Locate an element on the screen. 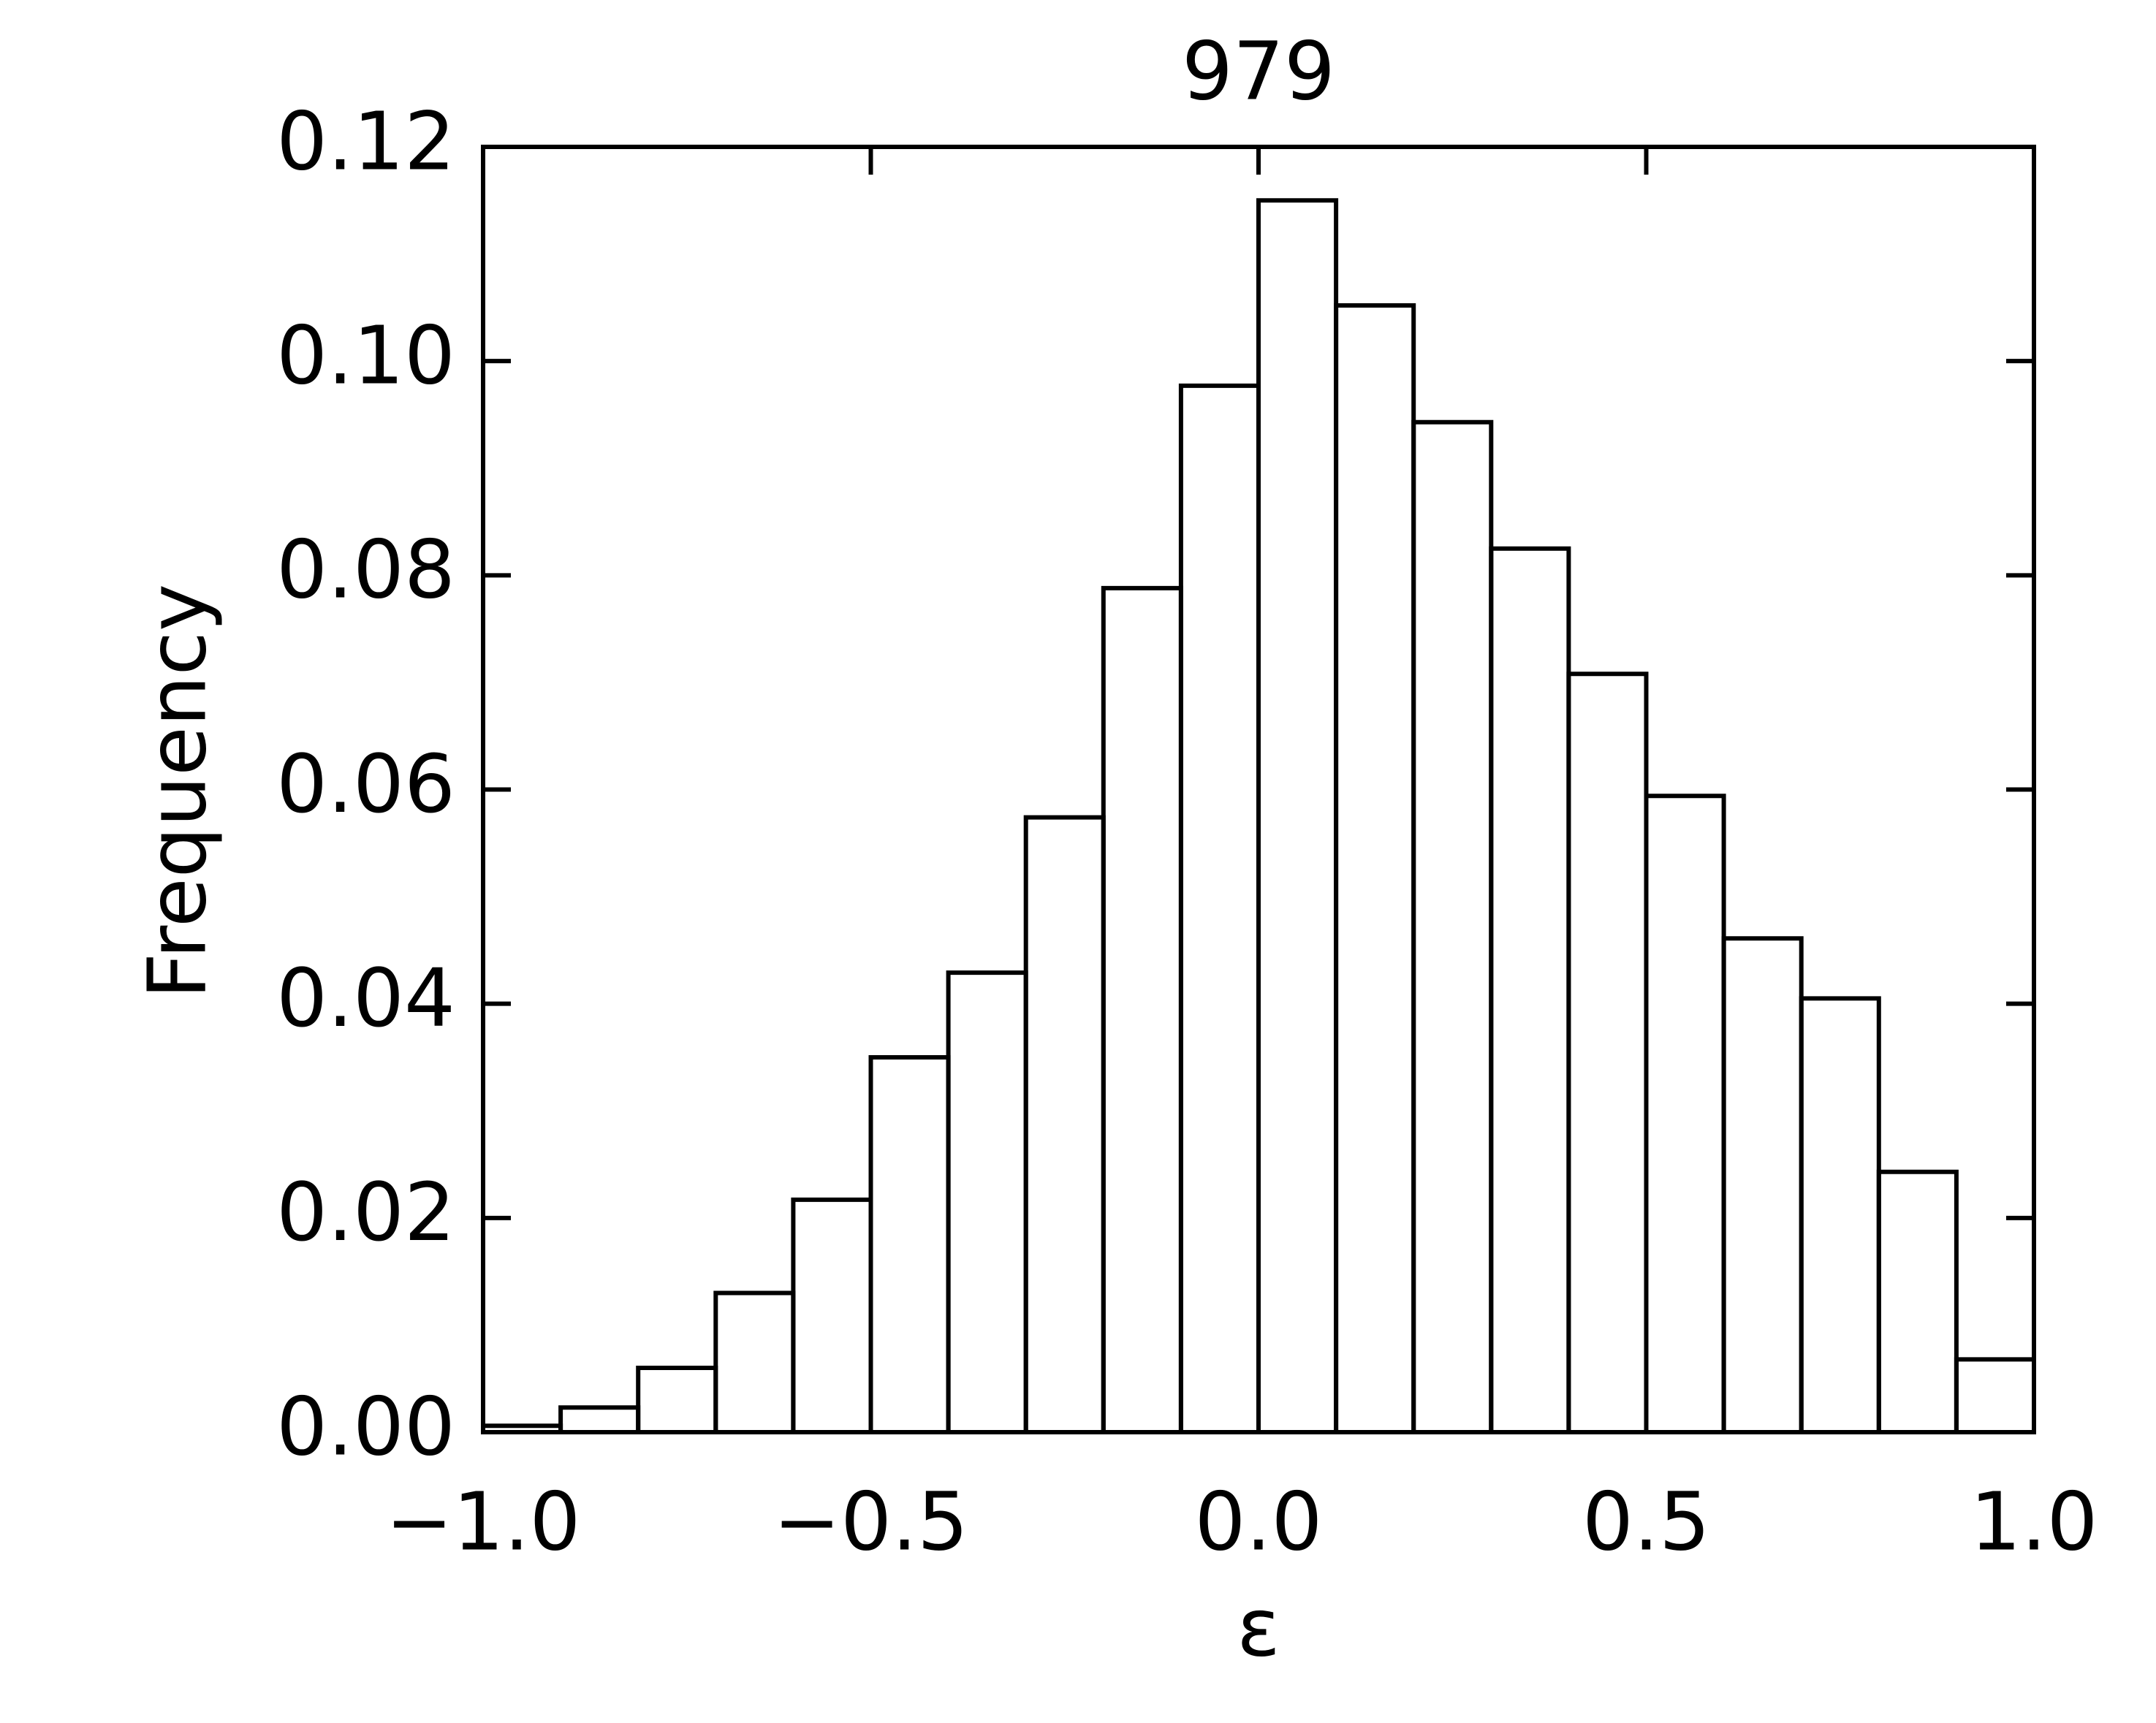 Image resolution: width=2156 pixels, height=1723 pixels. chart-title: 979 is located at coordinates (1258, 71).